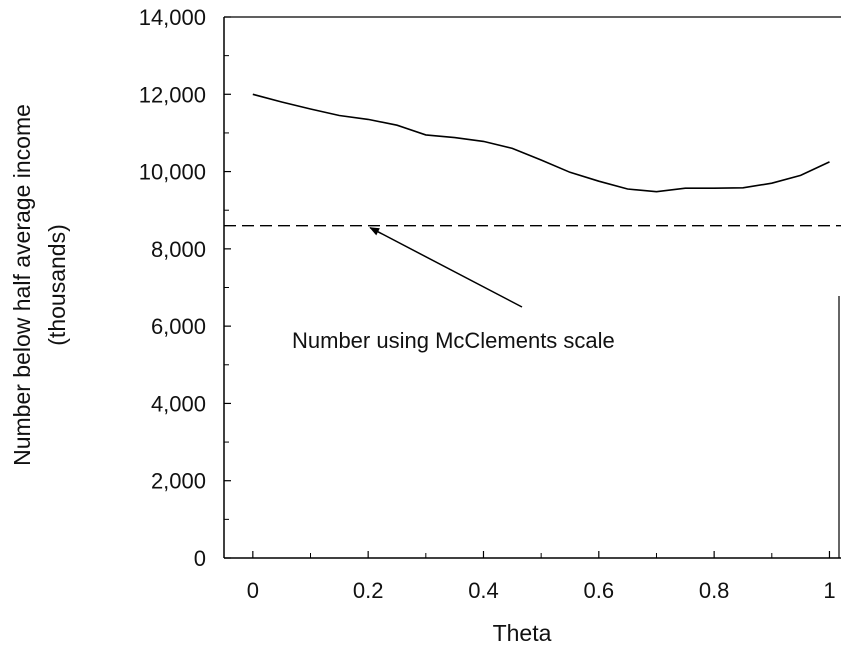  What do you see at coordinates (253, 590) in the screenshot?
I see `x-tick-label: 0` at bounding box center [253, 590].